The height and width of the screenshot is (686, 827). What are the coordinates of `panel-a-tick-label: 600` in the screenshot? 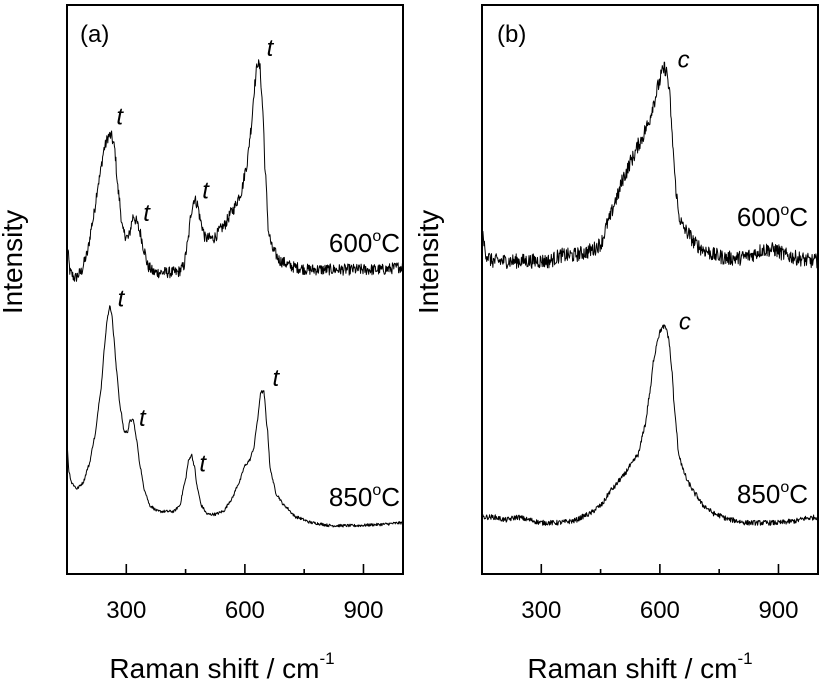 It's located at (245, 610).